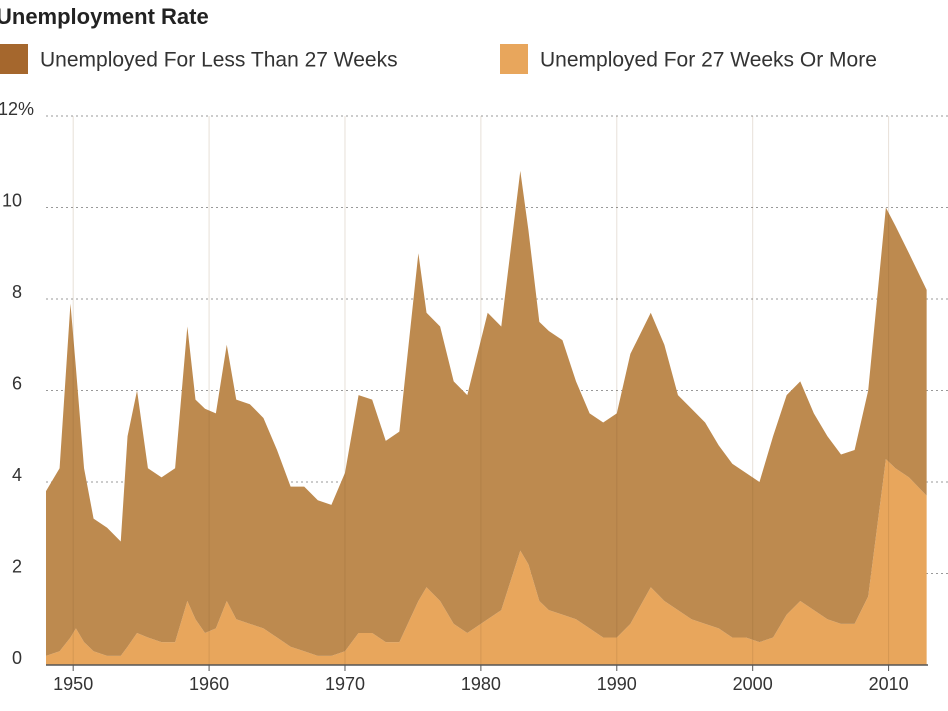 This screenshot has height=711, width=948. What do you see at coordinates (17, 475) in the screenshot?
I see `y-tick-label: 4` at bounding box center [17, 475].